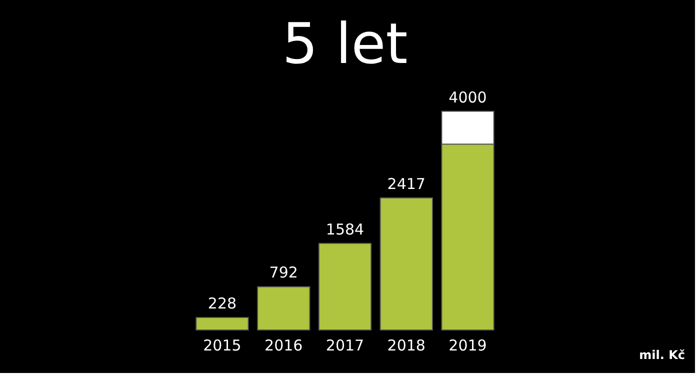  Describe the element at coordinates (406, 183) in the screenshot. I see `data-label: 2417` at that location.